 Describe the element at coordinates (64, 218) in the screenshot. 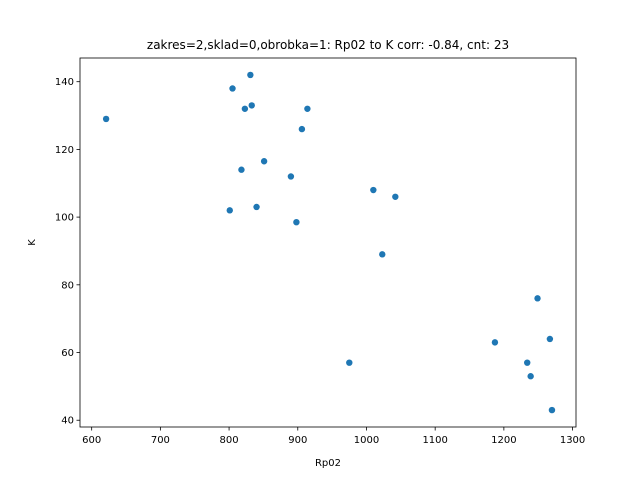

I see `y-tick-label: 100` at that location.